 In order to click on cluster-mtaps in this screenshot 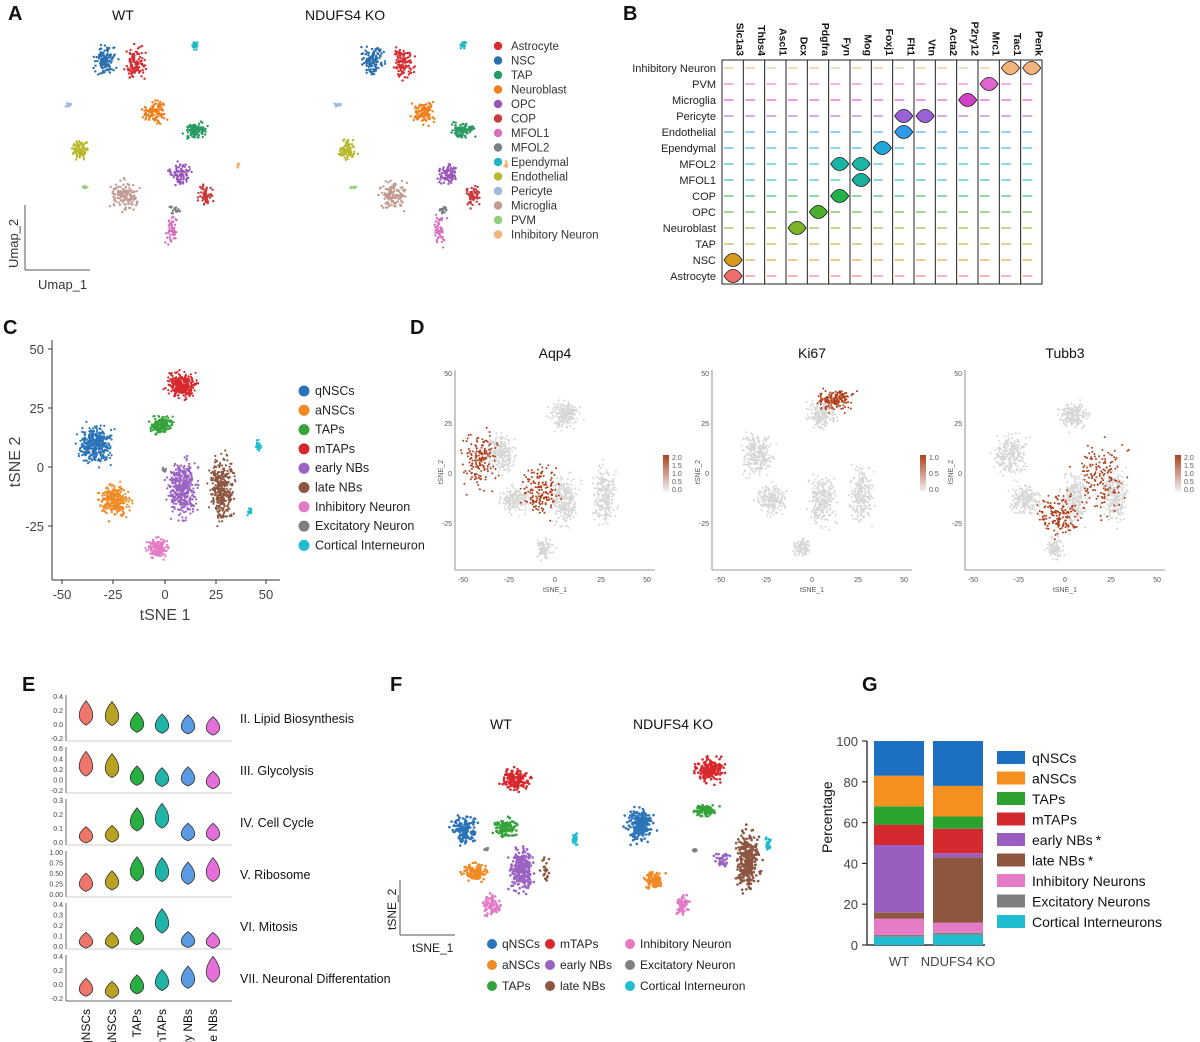, I will do `click(181, 385)`.